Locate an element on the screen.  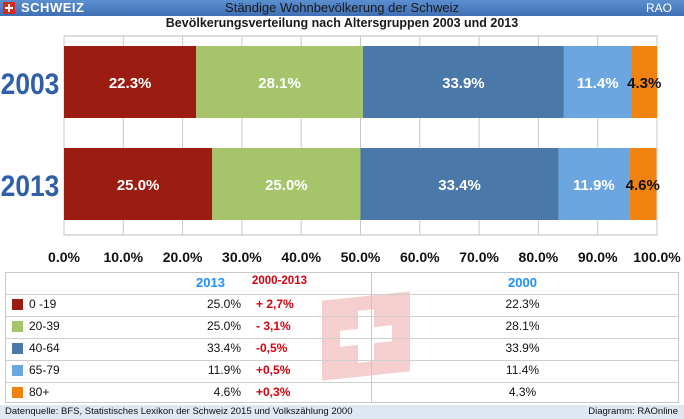
x-tick-label: 90.0% is located at coordinates (598, 257).